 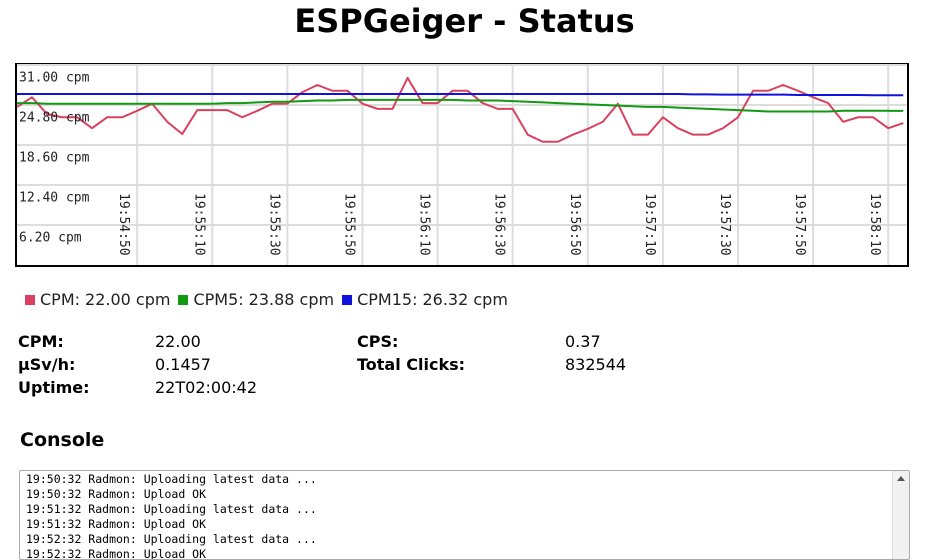 What do you see at coordinates (348, 224) in the screenshot?
I see `x-tick-label: 19:55:50` at bounding box center [348, 224].